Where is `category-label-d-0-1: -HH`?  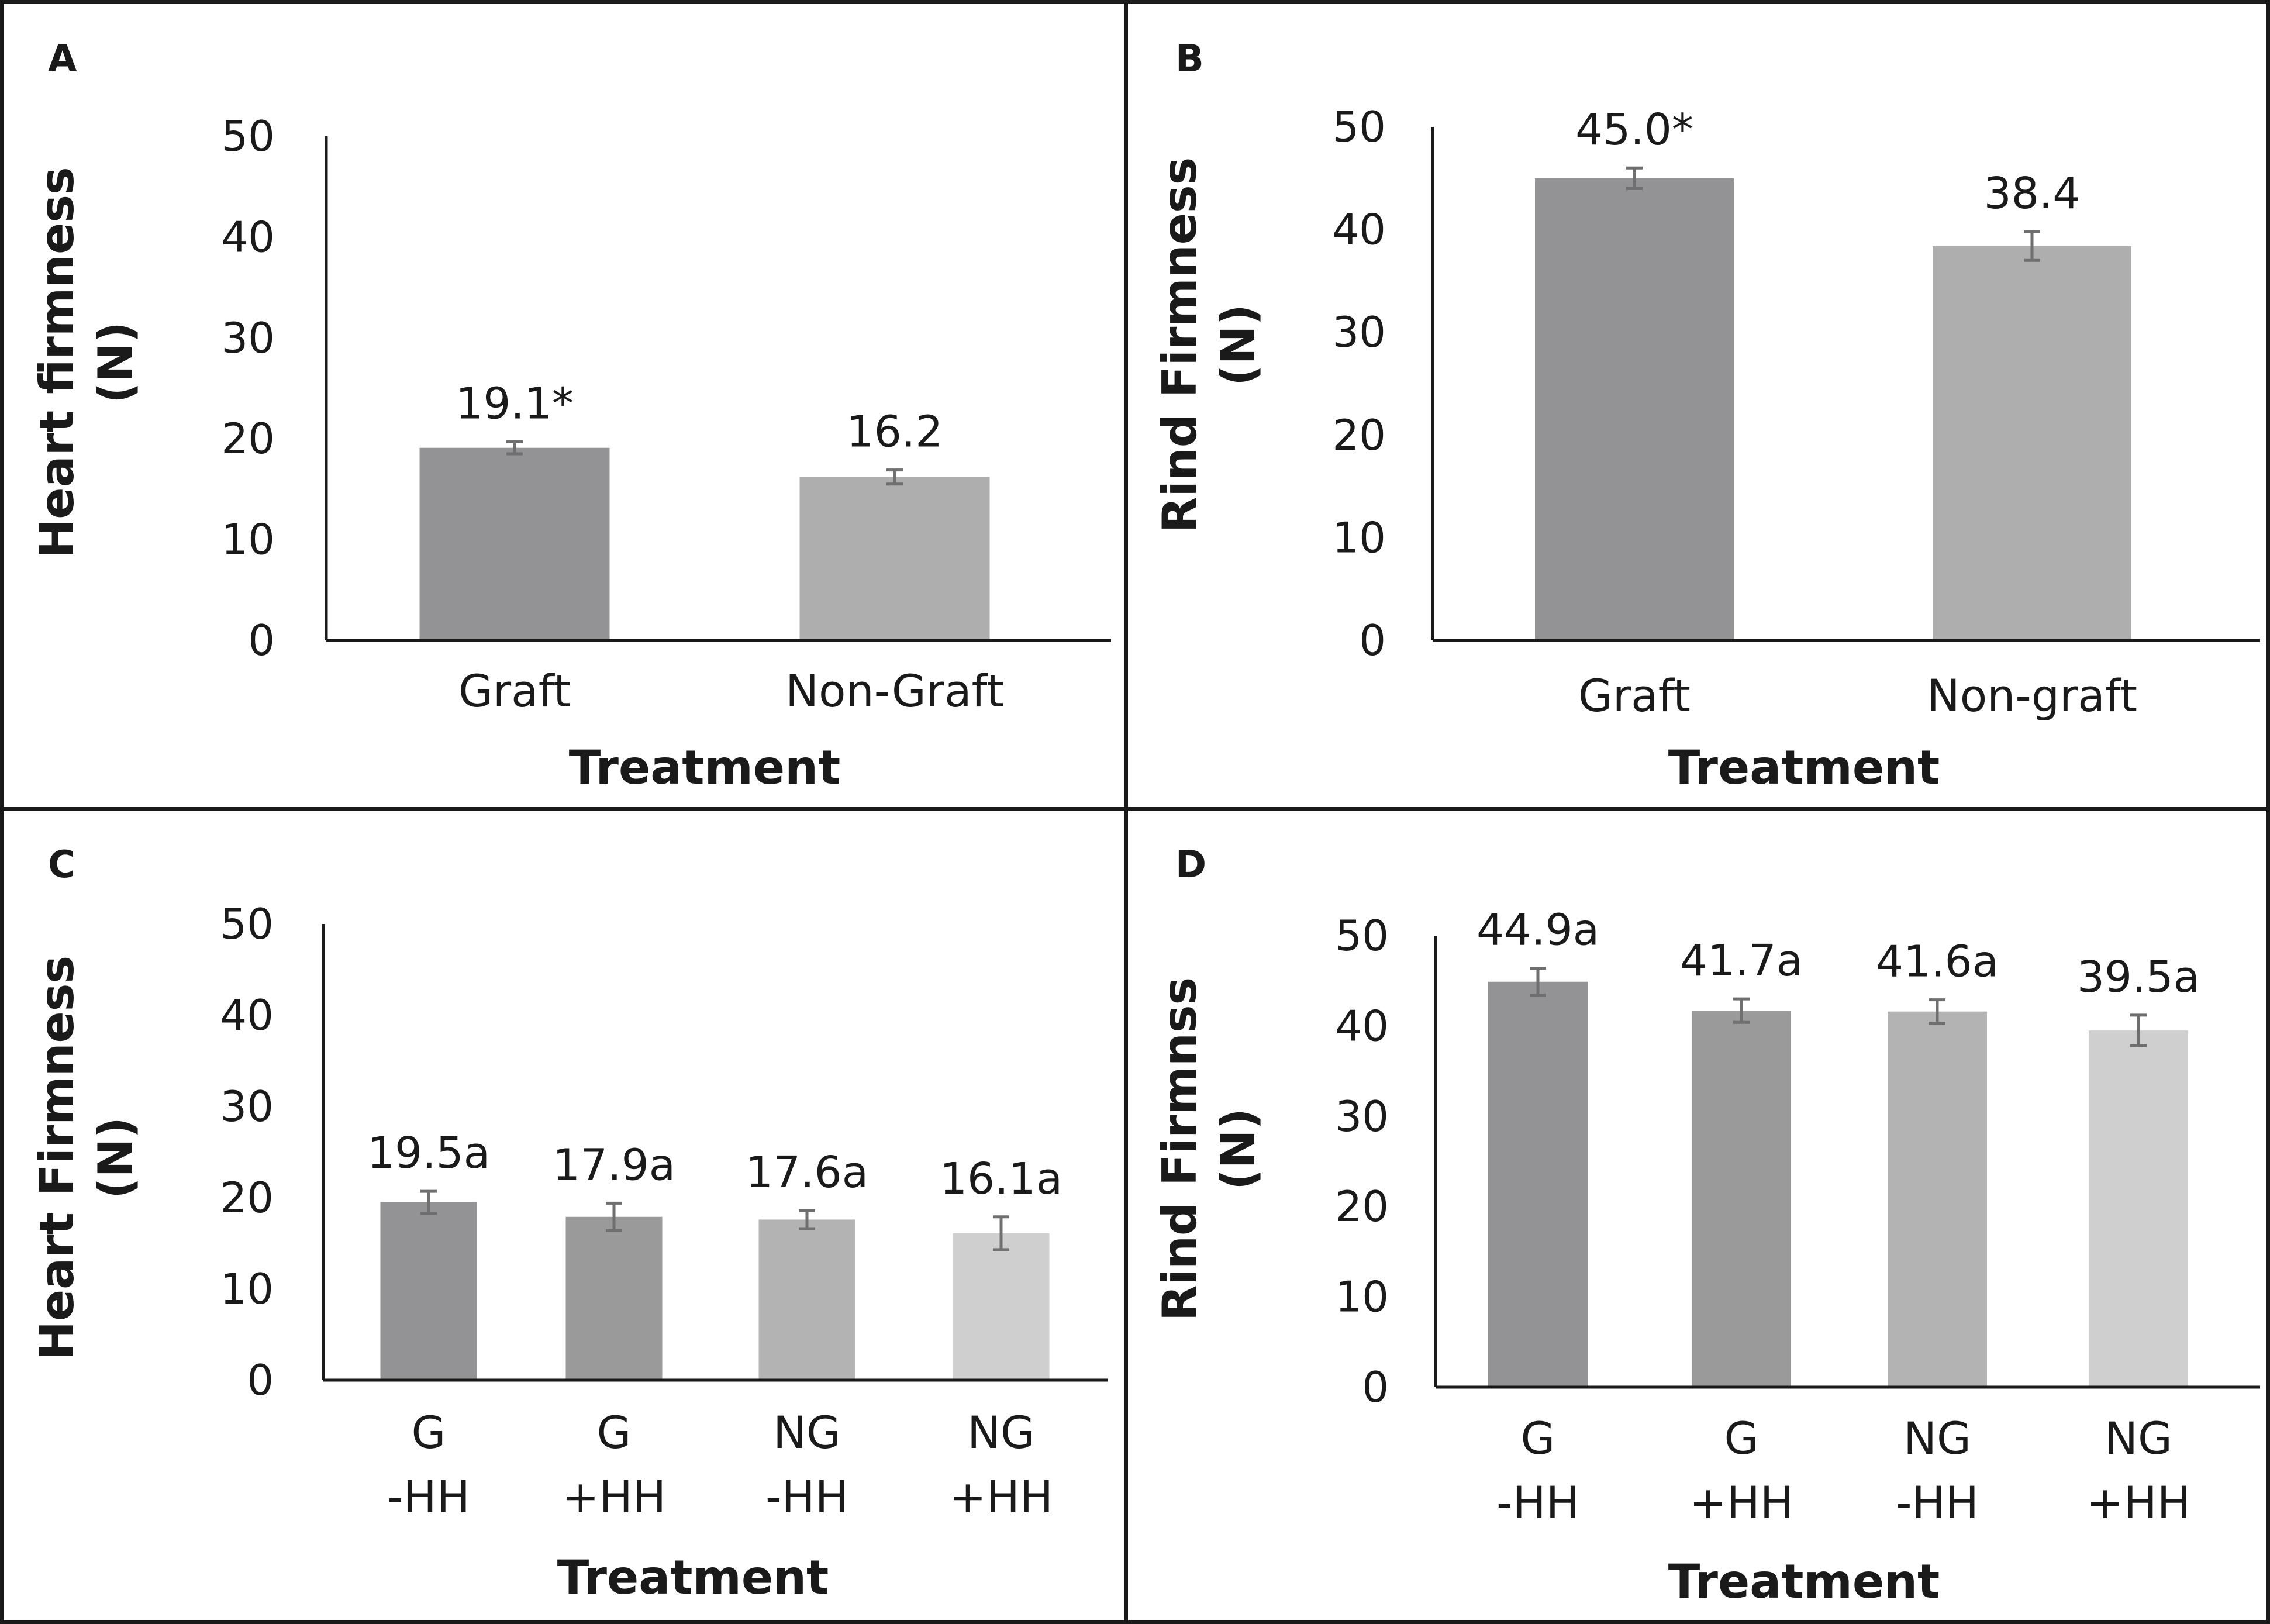 category-label-d-0-1: -HH is located at coordinates (1537, 1503).